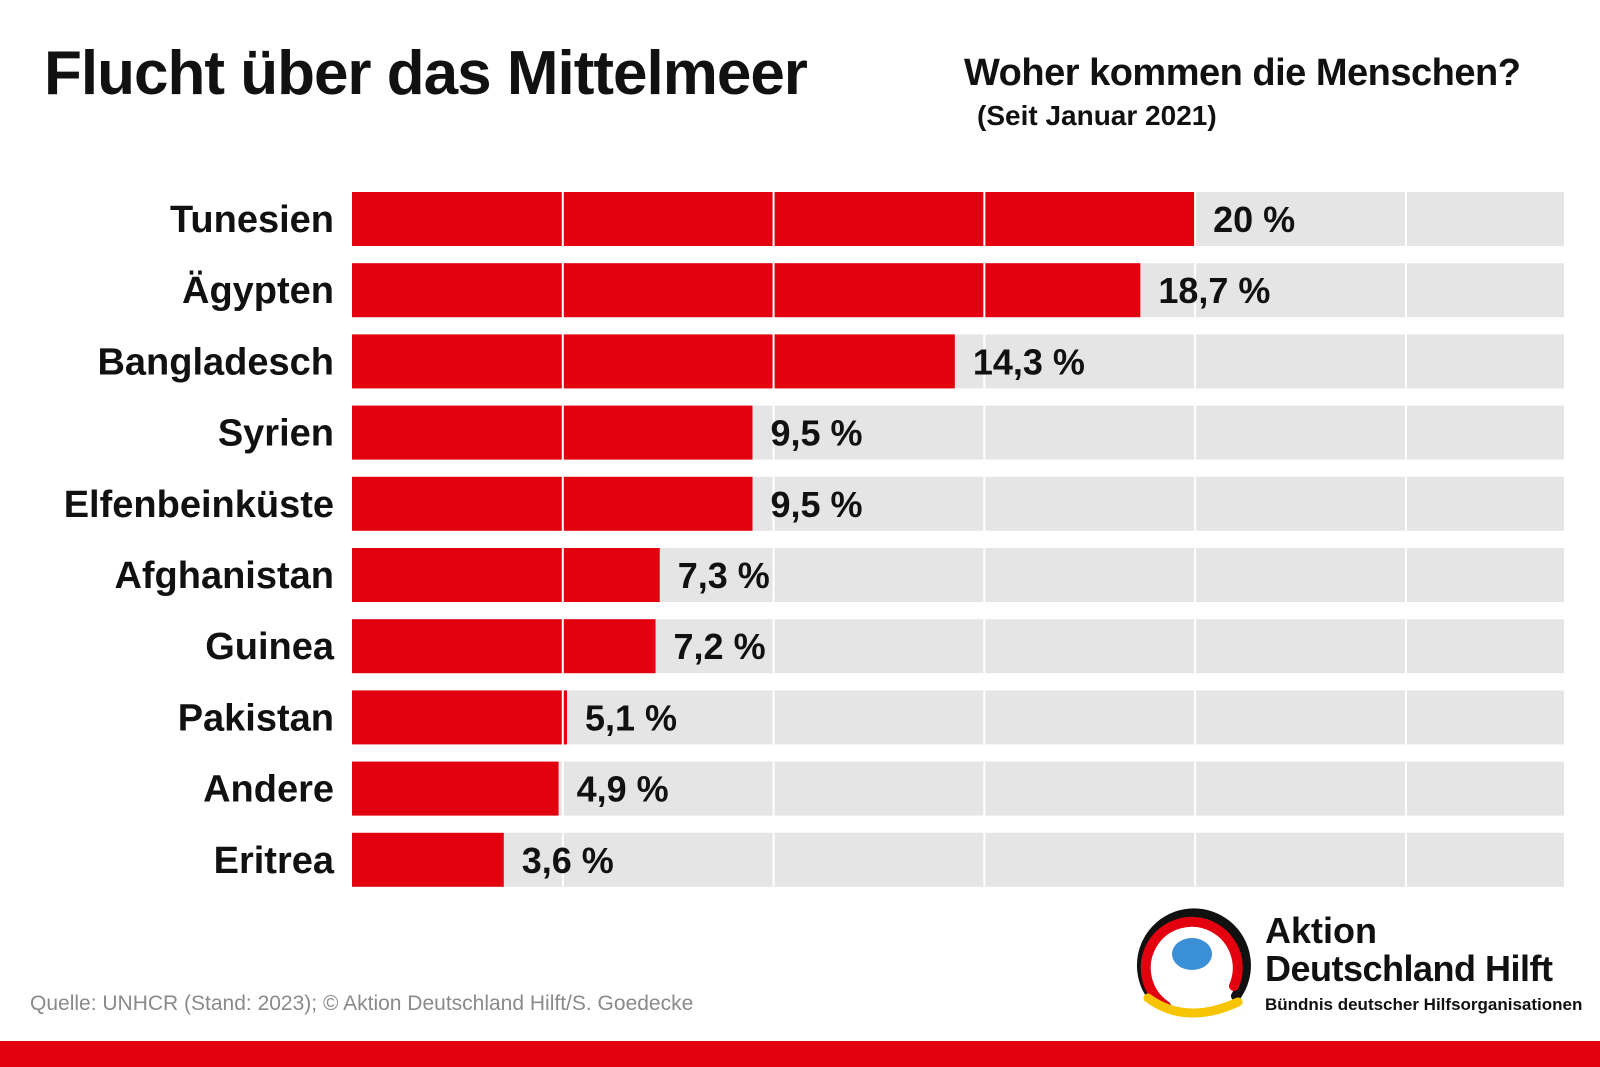 The image size is (1600, 1067). What do you see at coordinates (724, 575) in the screenshot?
I see `data-label: 7,3 %` at bounding box center [724, 575].